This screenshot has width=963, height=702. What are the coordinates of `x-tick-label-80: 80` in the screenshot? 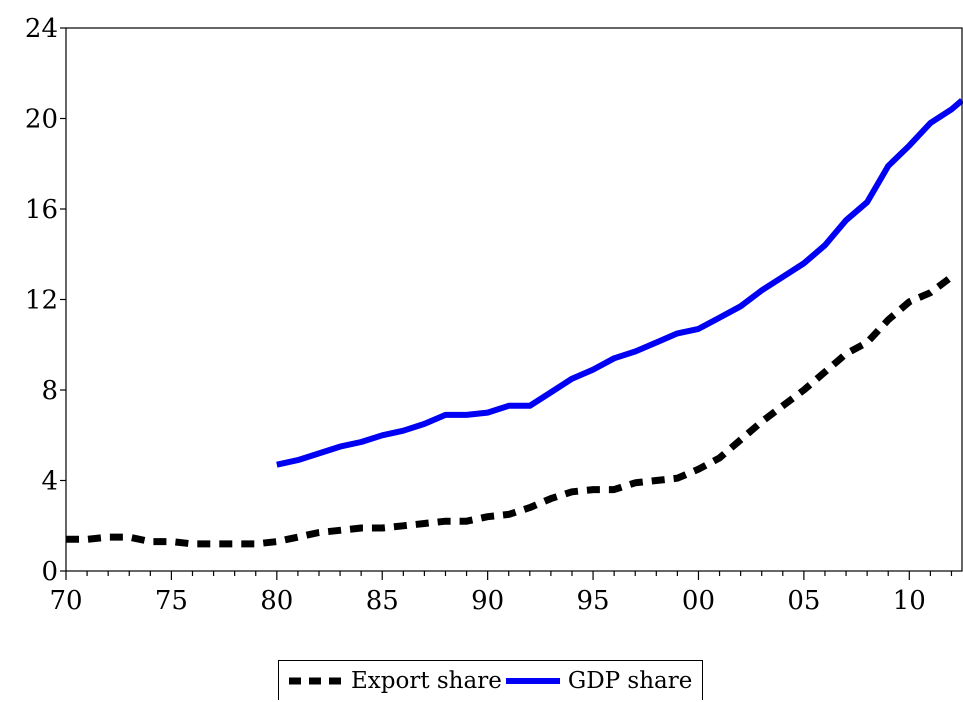 It's located at (276, 601).